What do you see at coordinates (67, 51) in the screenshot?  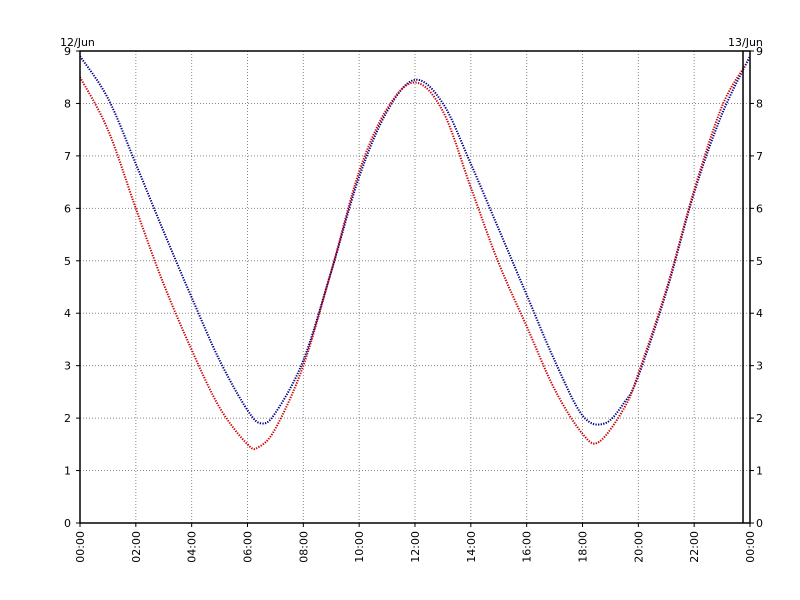 I see `y-tick-label-left: 9` at bounding box center [67, 51].